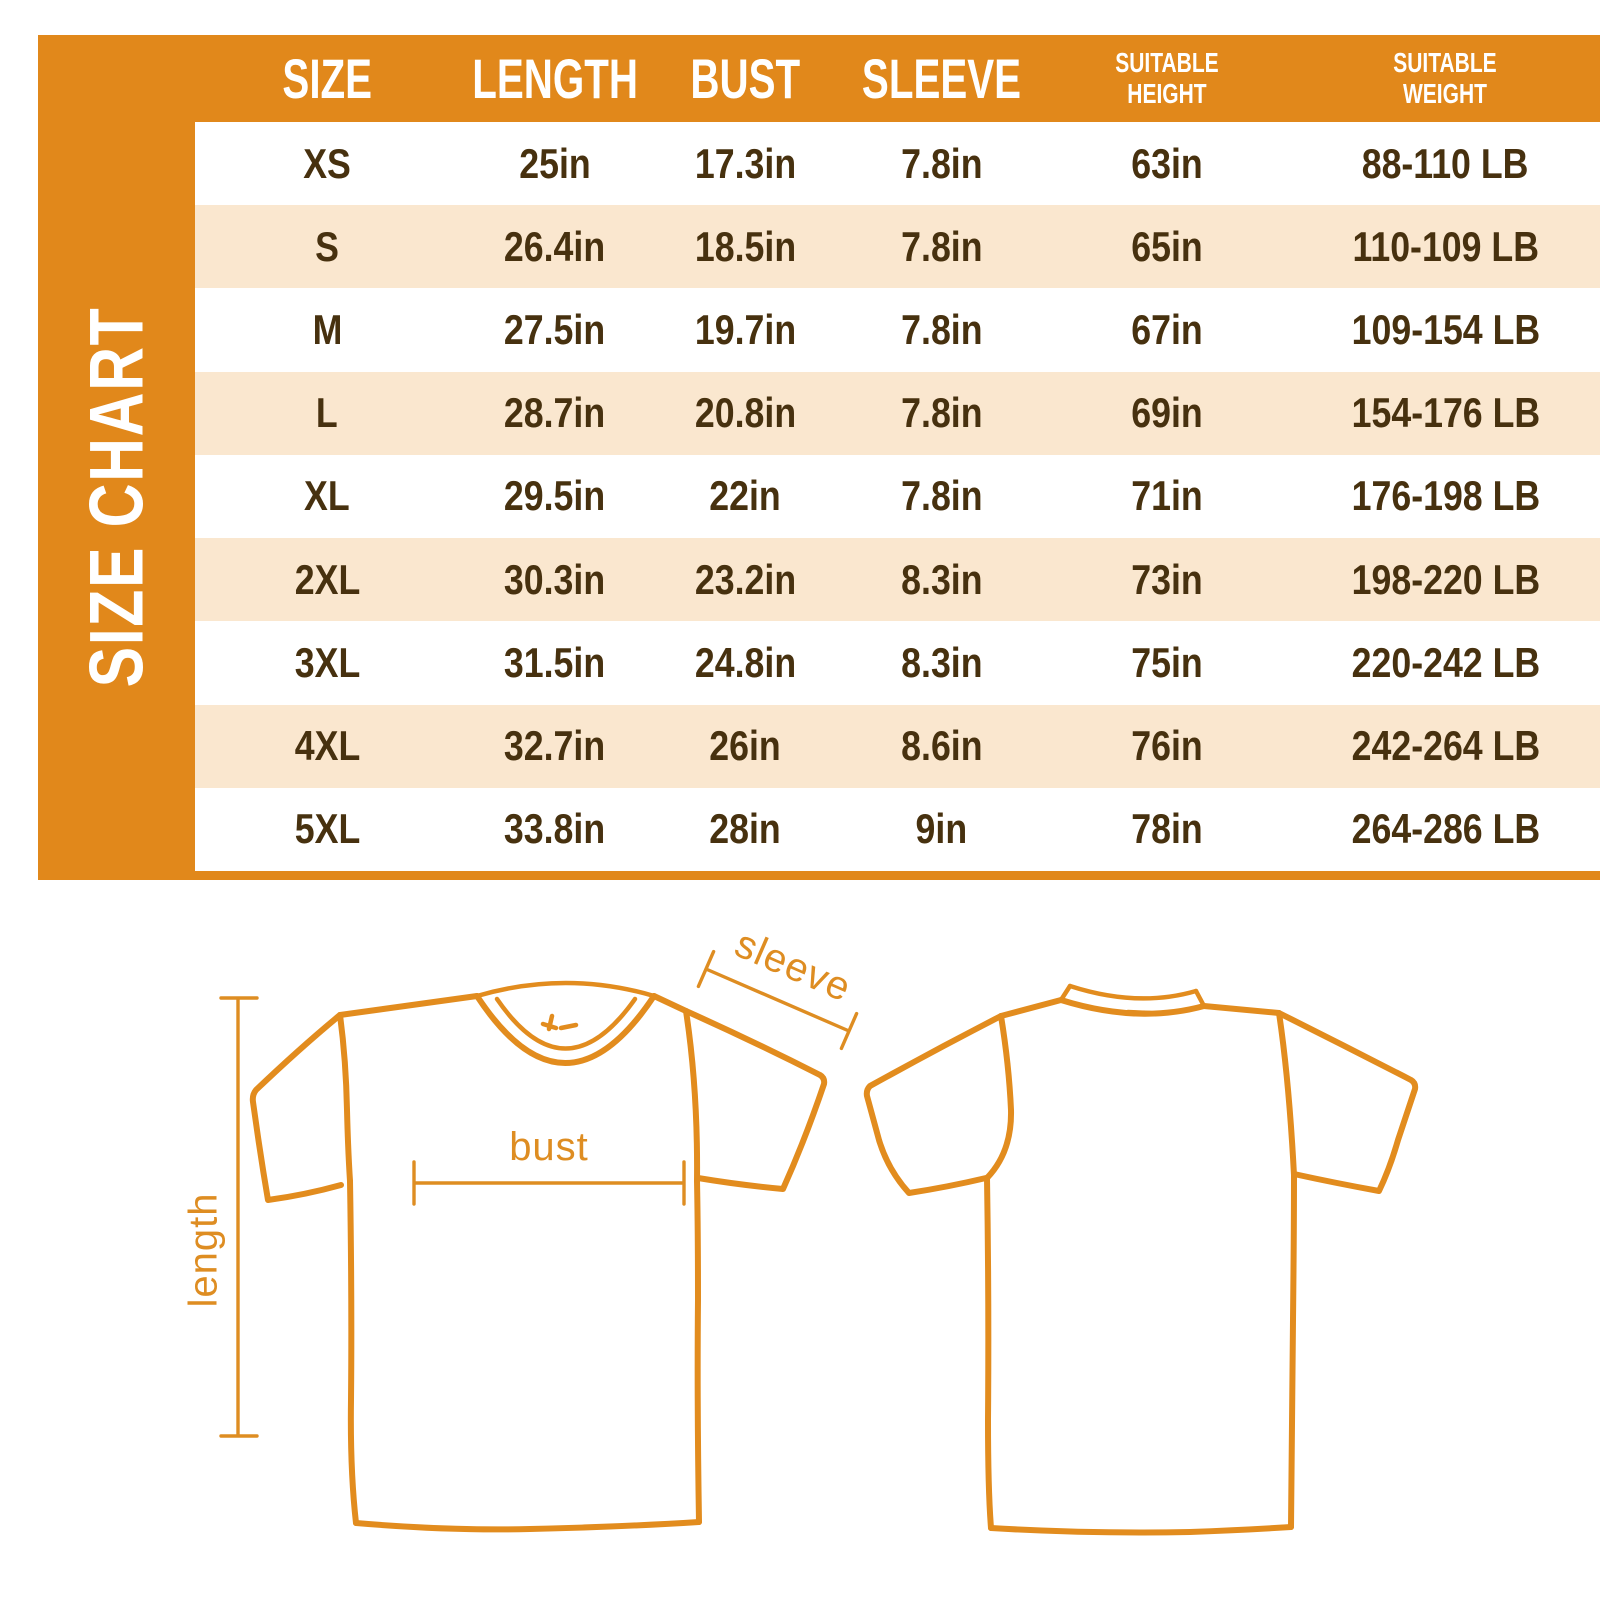  What do you see at coordinates (327, 413) in the screenshot?
I see `cell-size: L` at bounding box center [327, 413].